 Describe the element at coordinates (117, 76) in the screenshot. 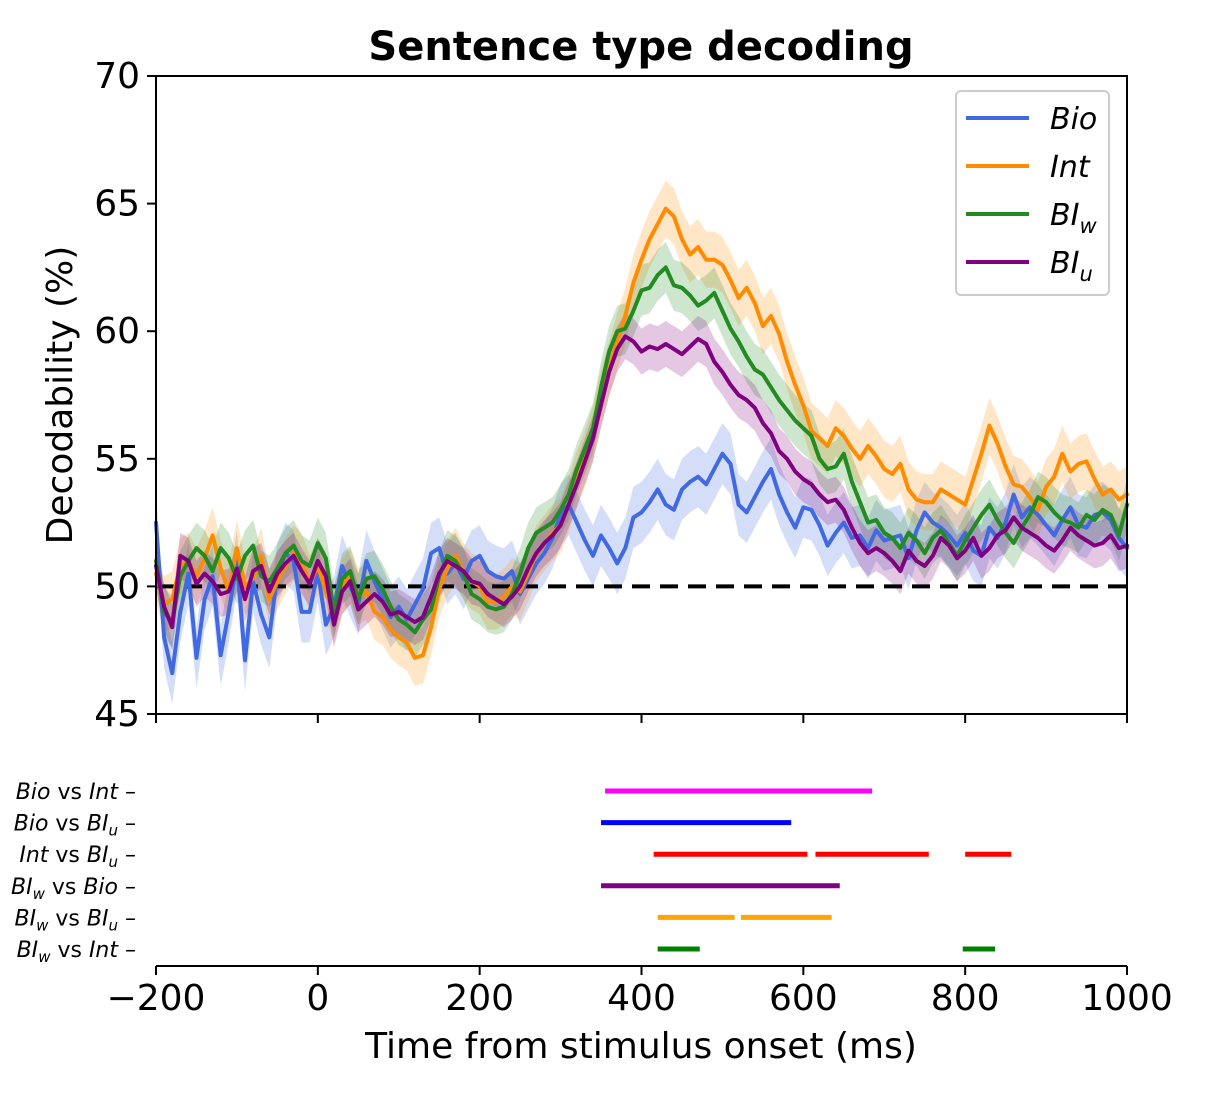

I see `y-tick-label: 70` at that location.